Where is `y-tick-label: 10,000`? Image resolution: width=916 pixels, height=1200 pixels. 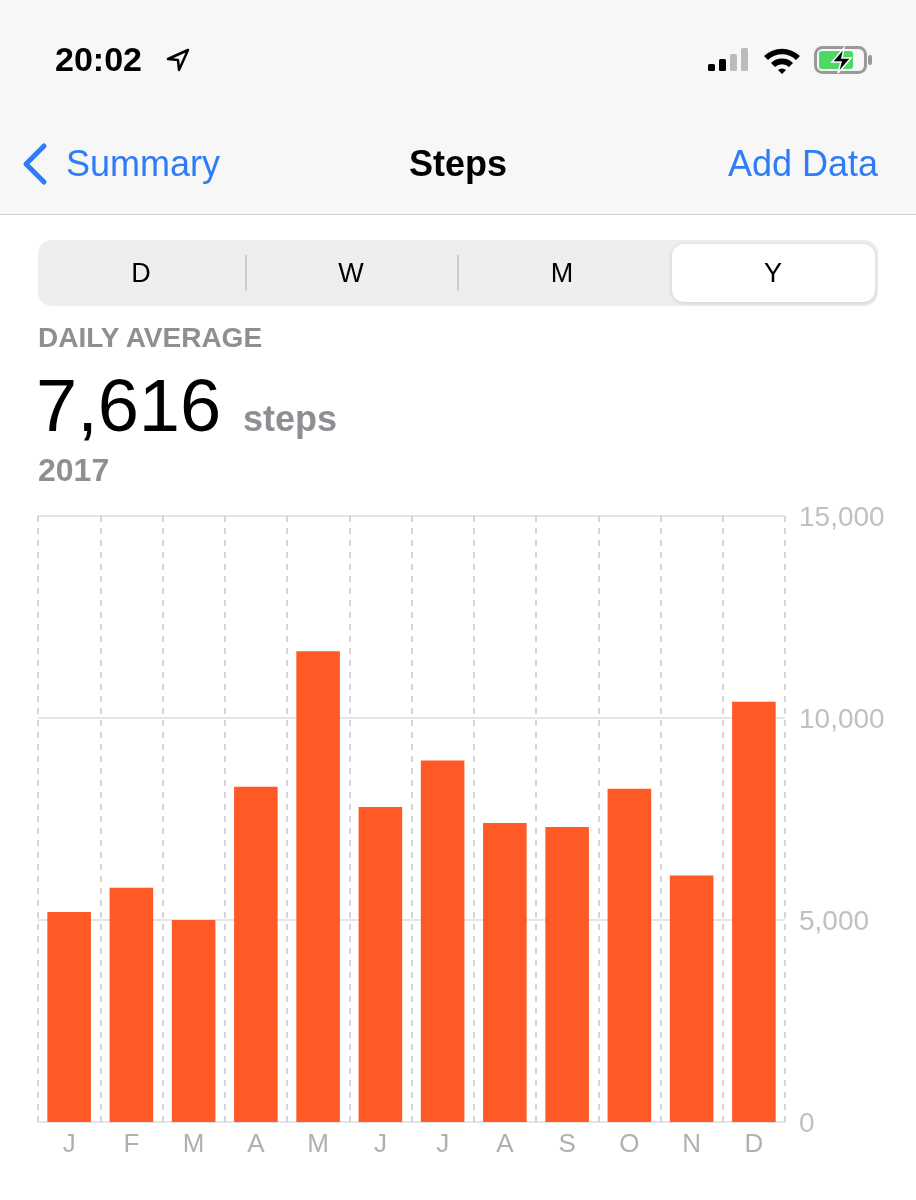
y-tick-label: 10,000 is located at coordinates (842, 718).